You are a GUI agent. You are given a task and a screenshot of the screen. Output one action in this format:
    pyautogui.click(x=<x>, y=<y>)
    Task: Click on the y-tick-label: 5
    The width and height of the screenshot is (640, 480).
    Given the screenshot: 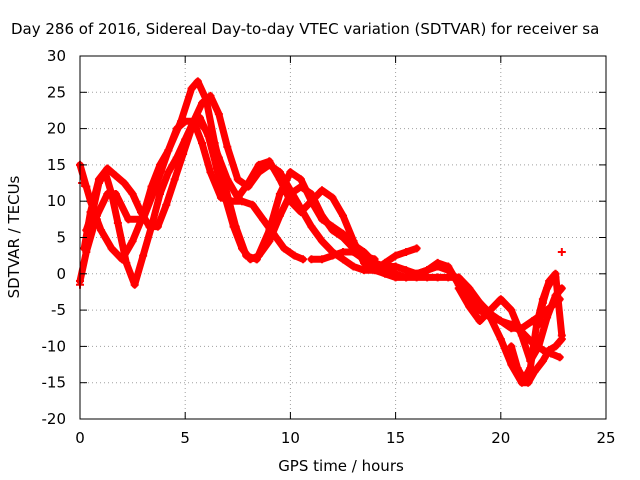 What is the action you would take?
    pyautogui.click(x=61, y=238)
    